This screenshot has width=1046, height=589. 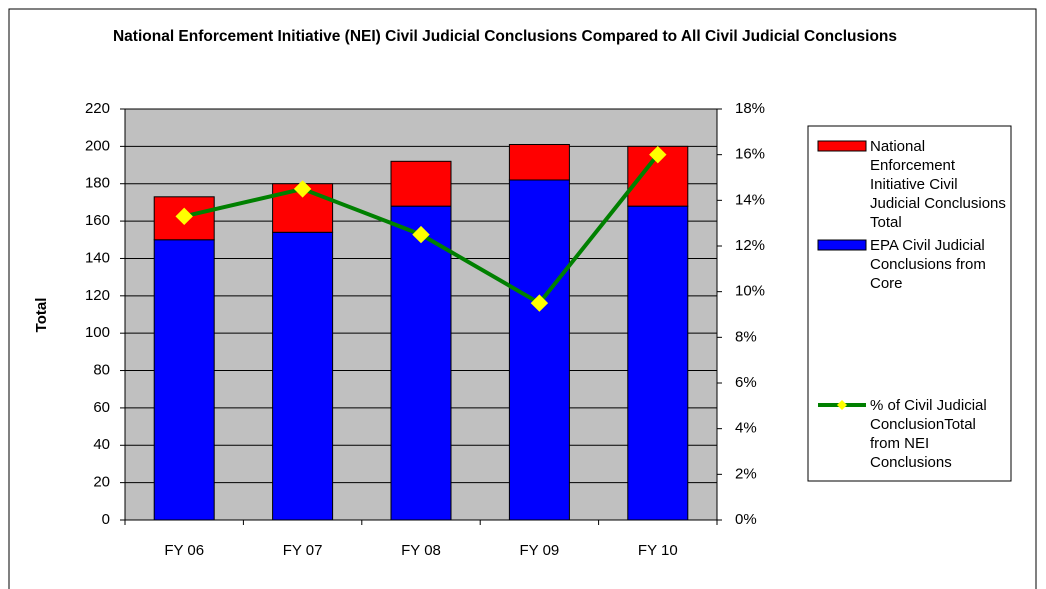 What do you see at coordinates (97, 108) in the screenshot?
I see `y-tick-label: 220` at bounding box center [97, 108].